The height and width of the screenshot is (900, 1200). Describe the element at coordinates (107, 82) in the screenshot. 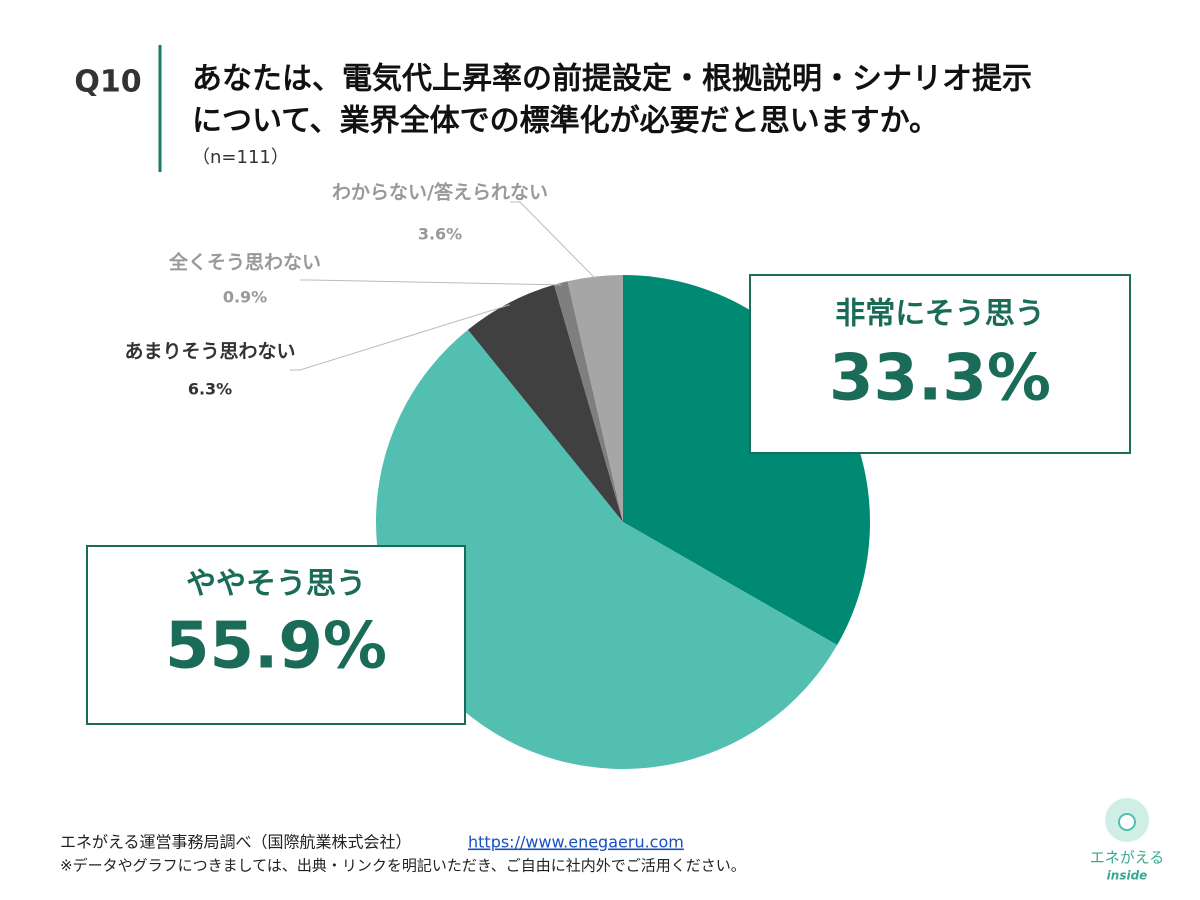

I see `question-number: Q10` at that location.